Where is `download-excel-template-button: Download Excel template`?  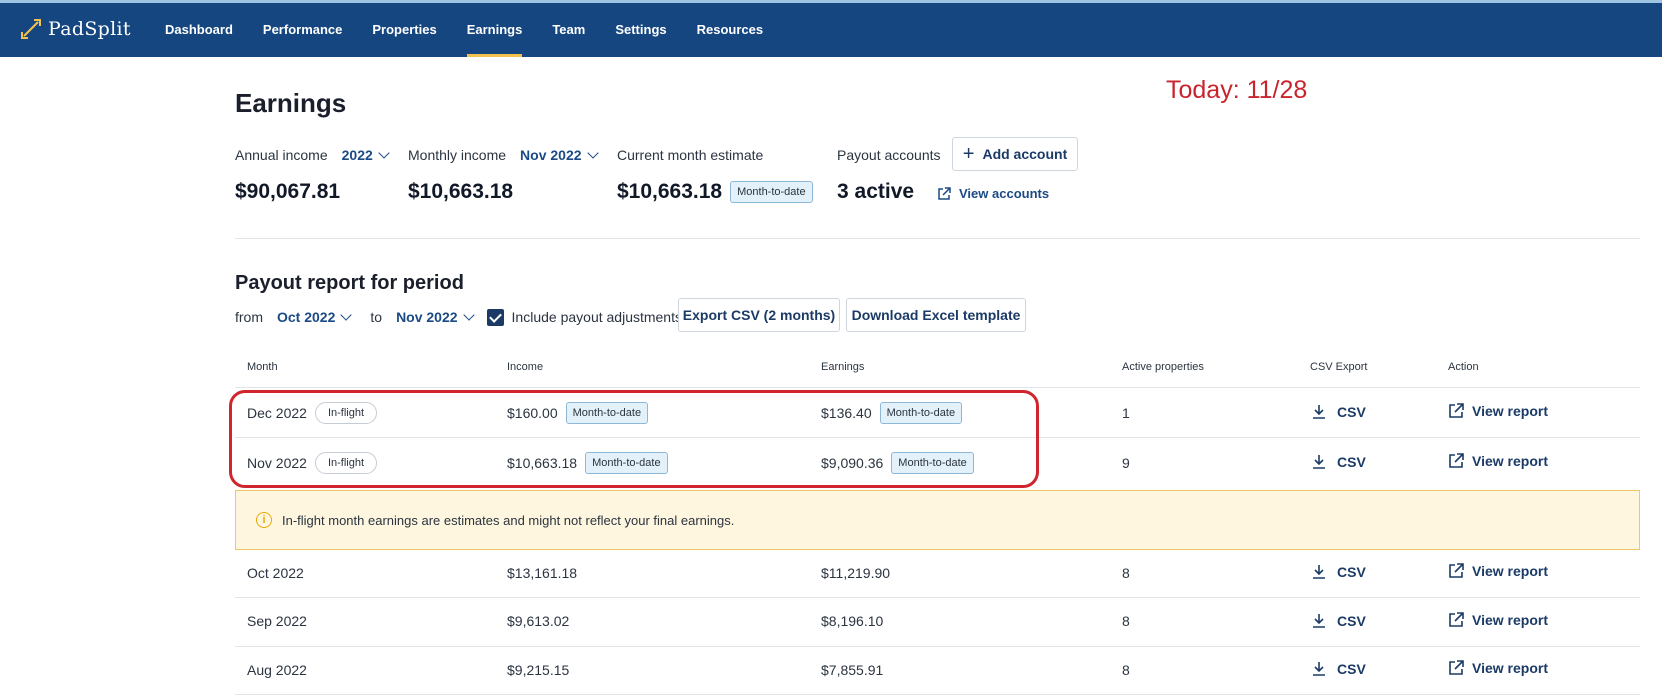
download-excel-template-button: Download Excel template is located at coordinates (936, 315).